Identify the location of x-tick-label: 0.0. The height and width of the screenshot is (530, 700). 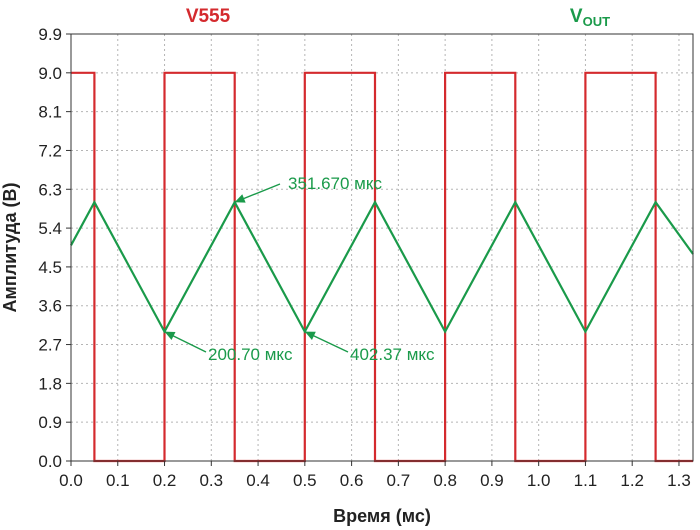
(71, 480).